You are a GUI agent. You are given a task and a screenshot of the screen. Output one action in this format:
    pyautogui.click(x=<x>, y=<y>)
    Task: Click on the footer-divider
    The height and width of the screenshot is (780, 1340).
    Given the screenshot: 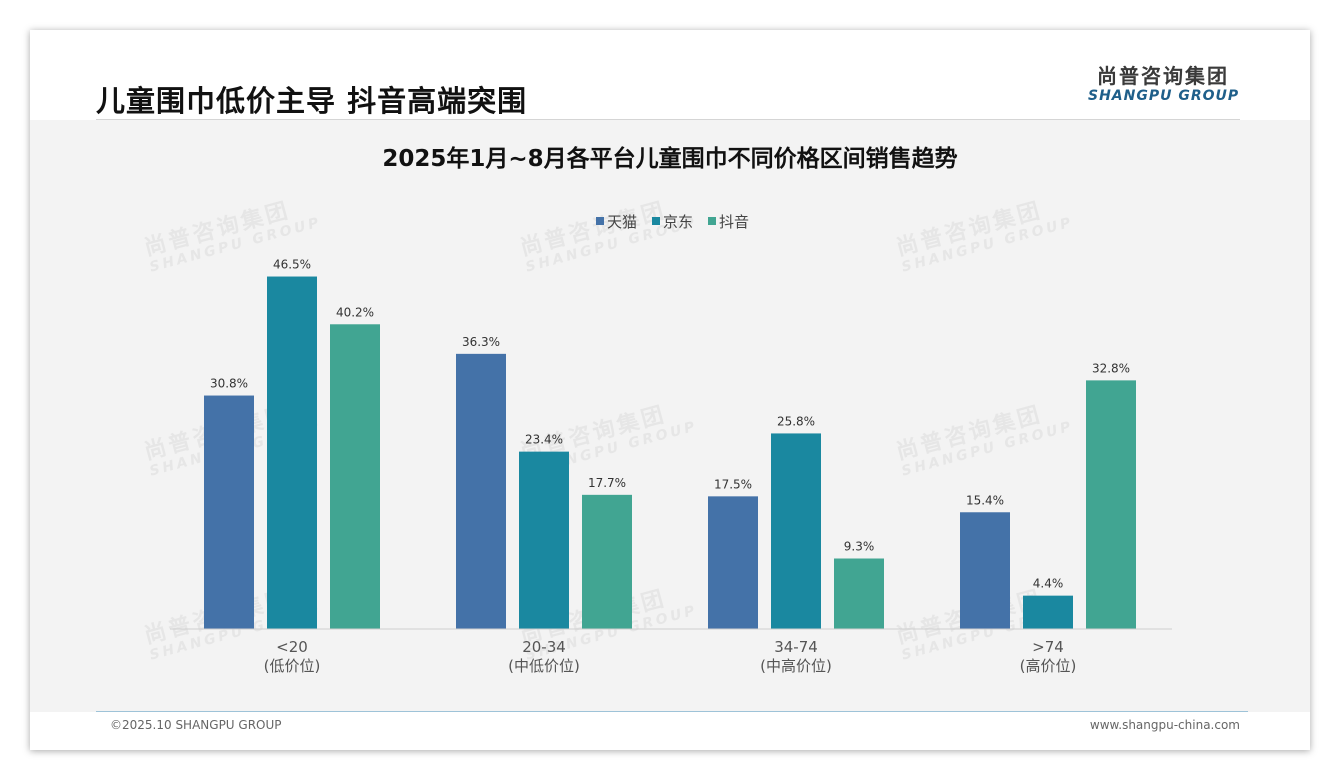 What is the action you would take?
    pyautogui.click(x=672, y=711)
    